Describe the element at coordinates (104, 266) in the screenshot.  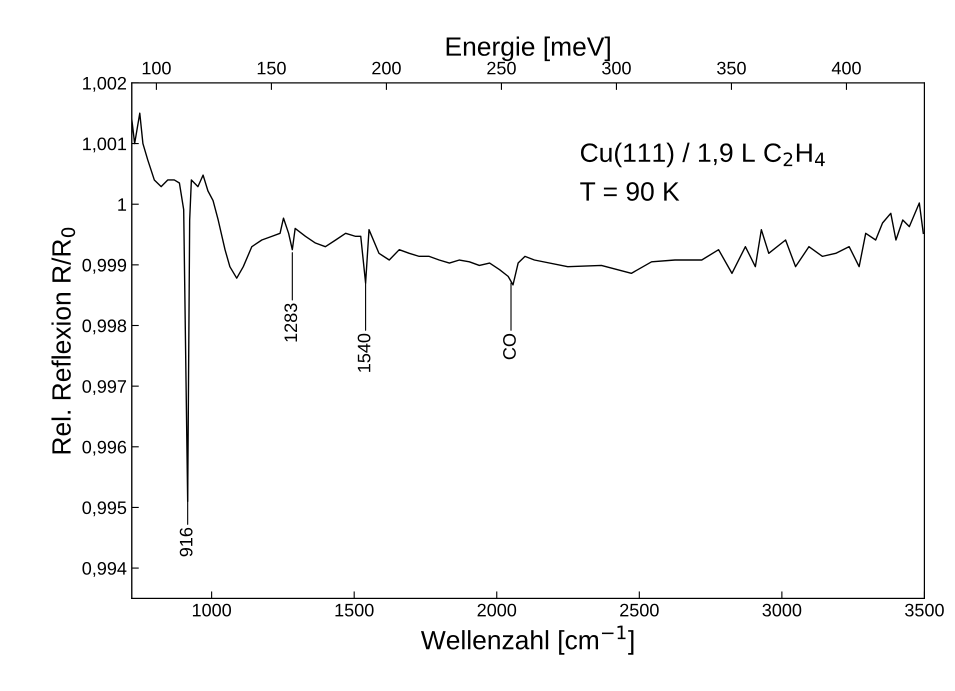
I see `y-tick-label: 0,999` at that location.